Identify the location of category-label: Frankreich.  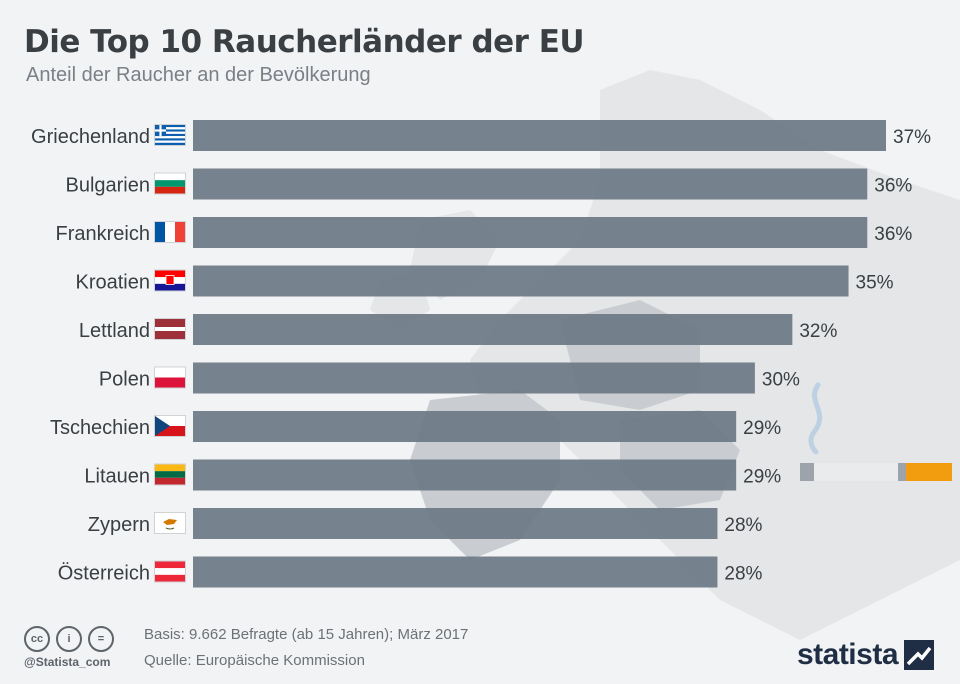
(103, 234).